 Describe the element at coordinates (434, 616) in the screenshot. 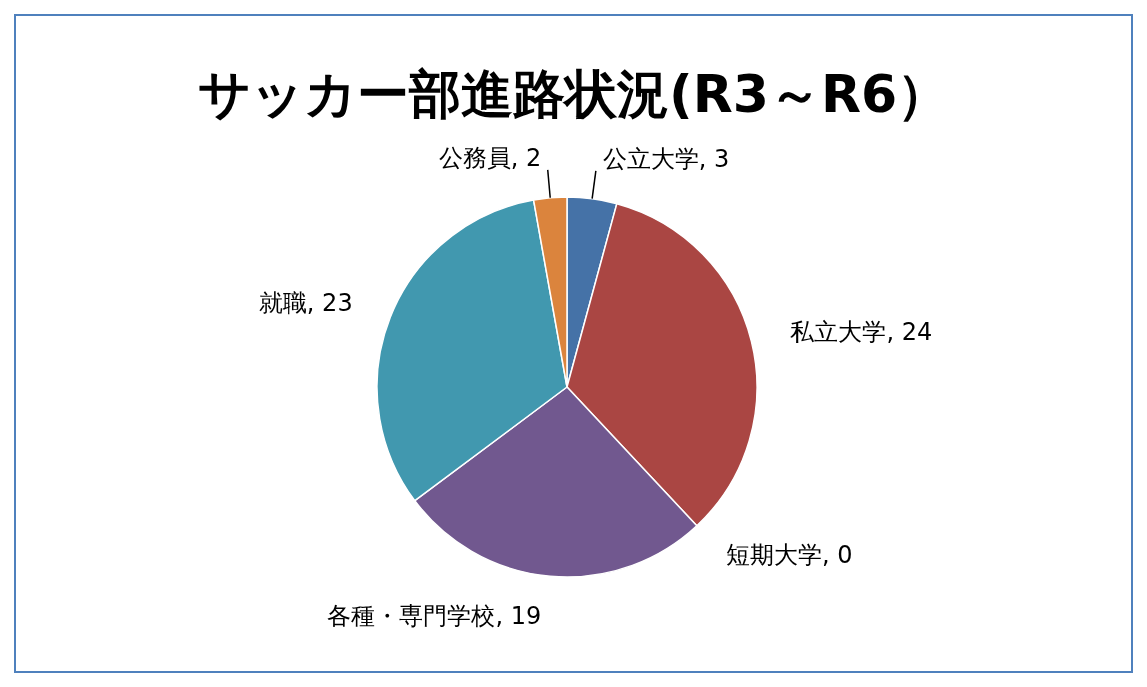

I see `slice-label: 各種・専門学校, 19` at that location.